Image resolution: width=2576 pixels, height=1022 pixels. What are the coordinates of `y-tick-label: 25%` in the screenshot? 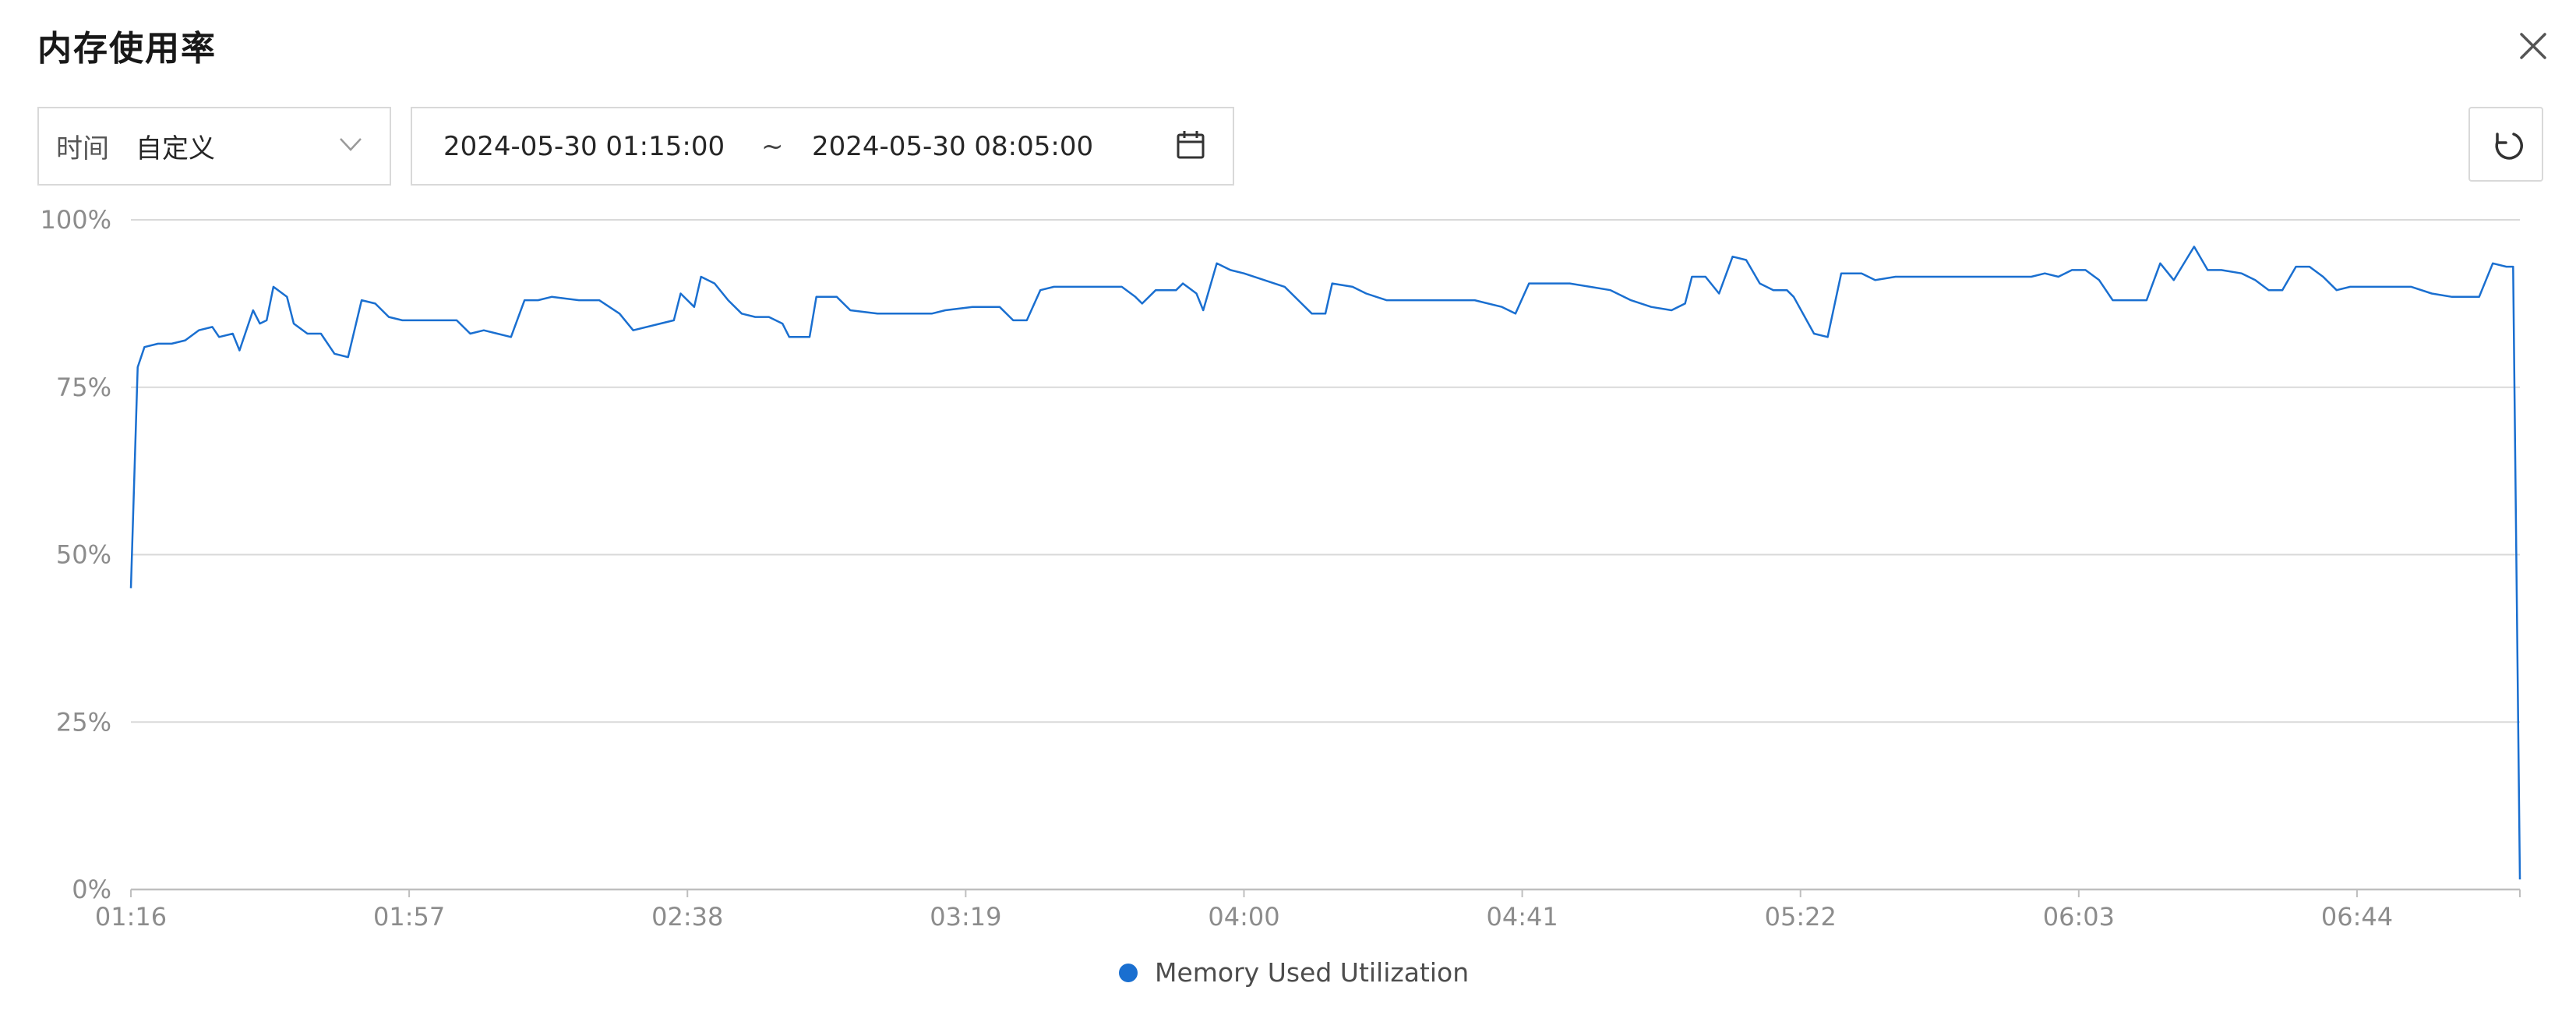 It's located at (83, 722).